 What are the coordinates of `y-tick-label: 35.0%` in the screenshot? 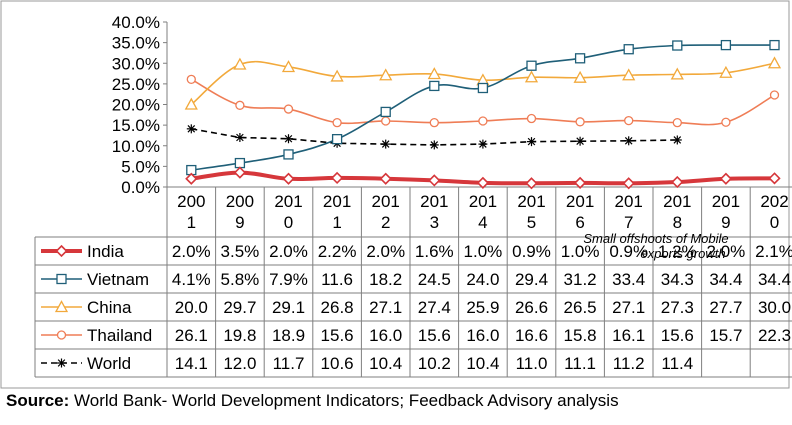 It's located at (136, 43).